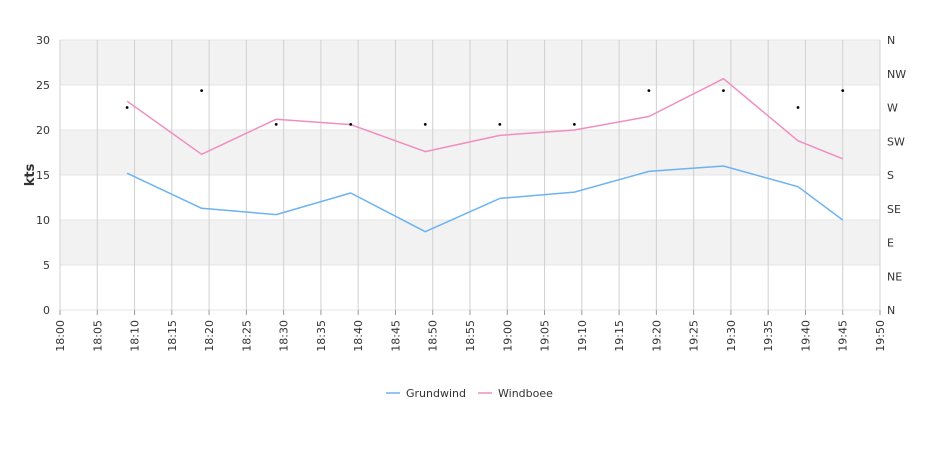 The width and height of the screenshot is (940, 454). Describe the element at coordinates (485, 199) in the screenshot. I see `series-line-grundwind` at that location.